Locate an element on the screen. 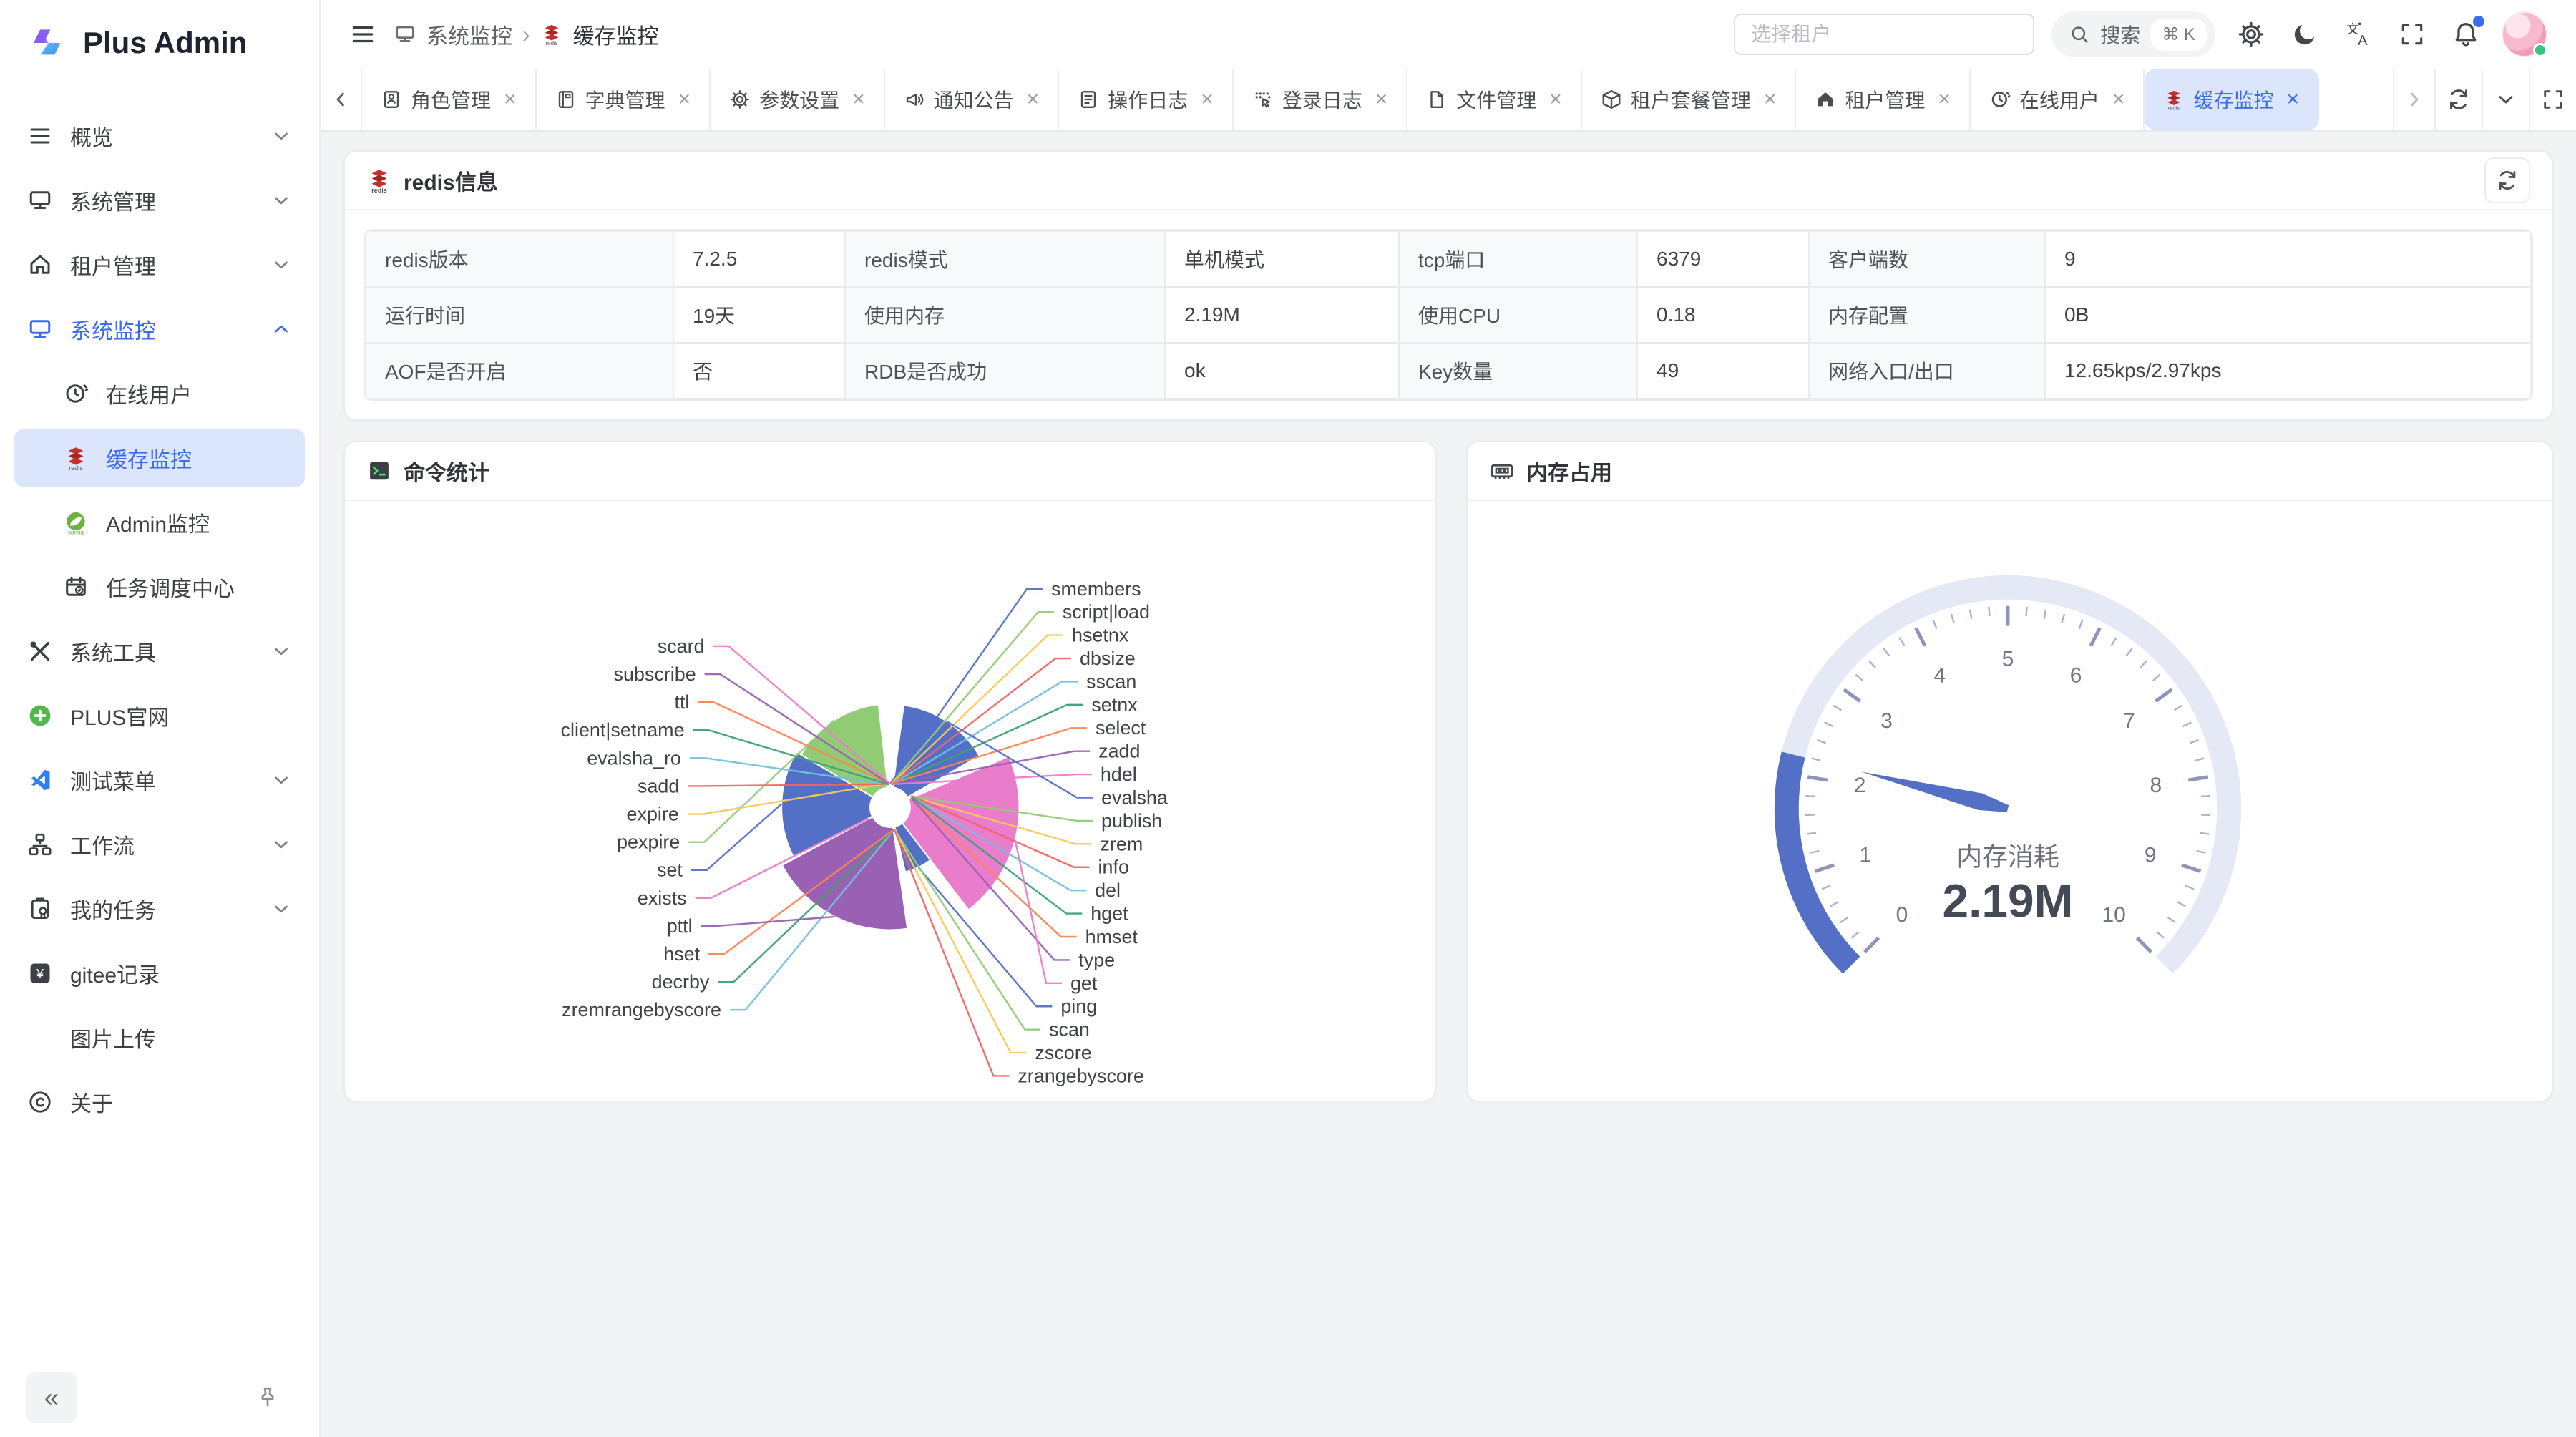  gauge-tick-label-8: 8 is located at coordinates (2156, 786).